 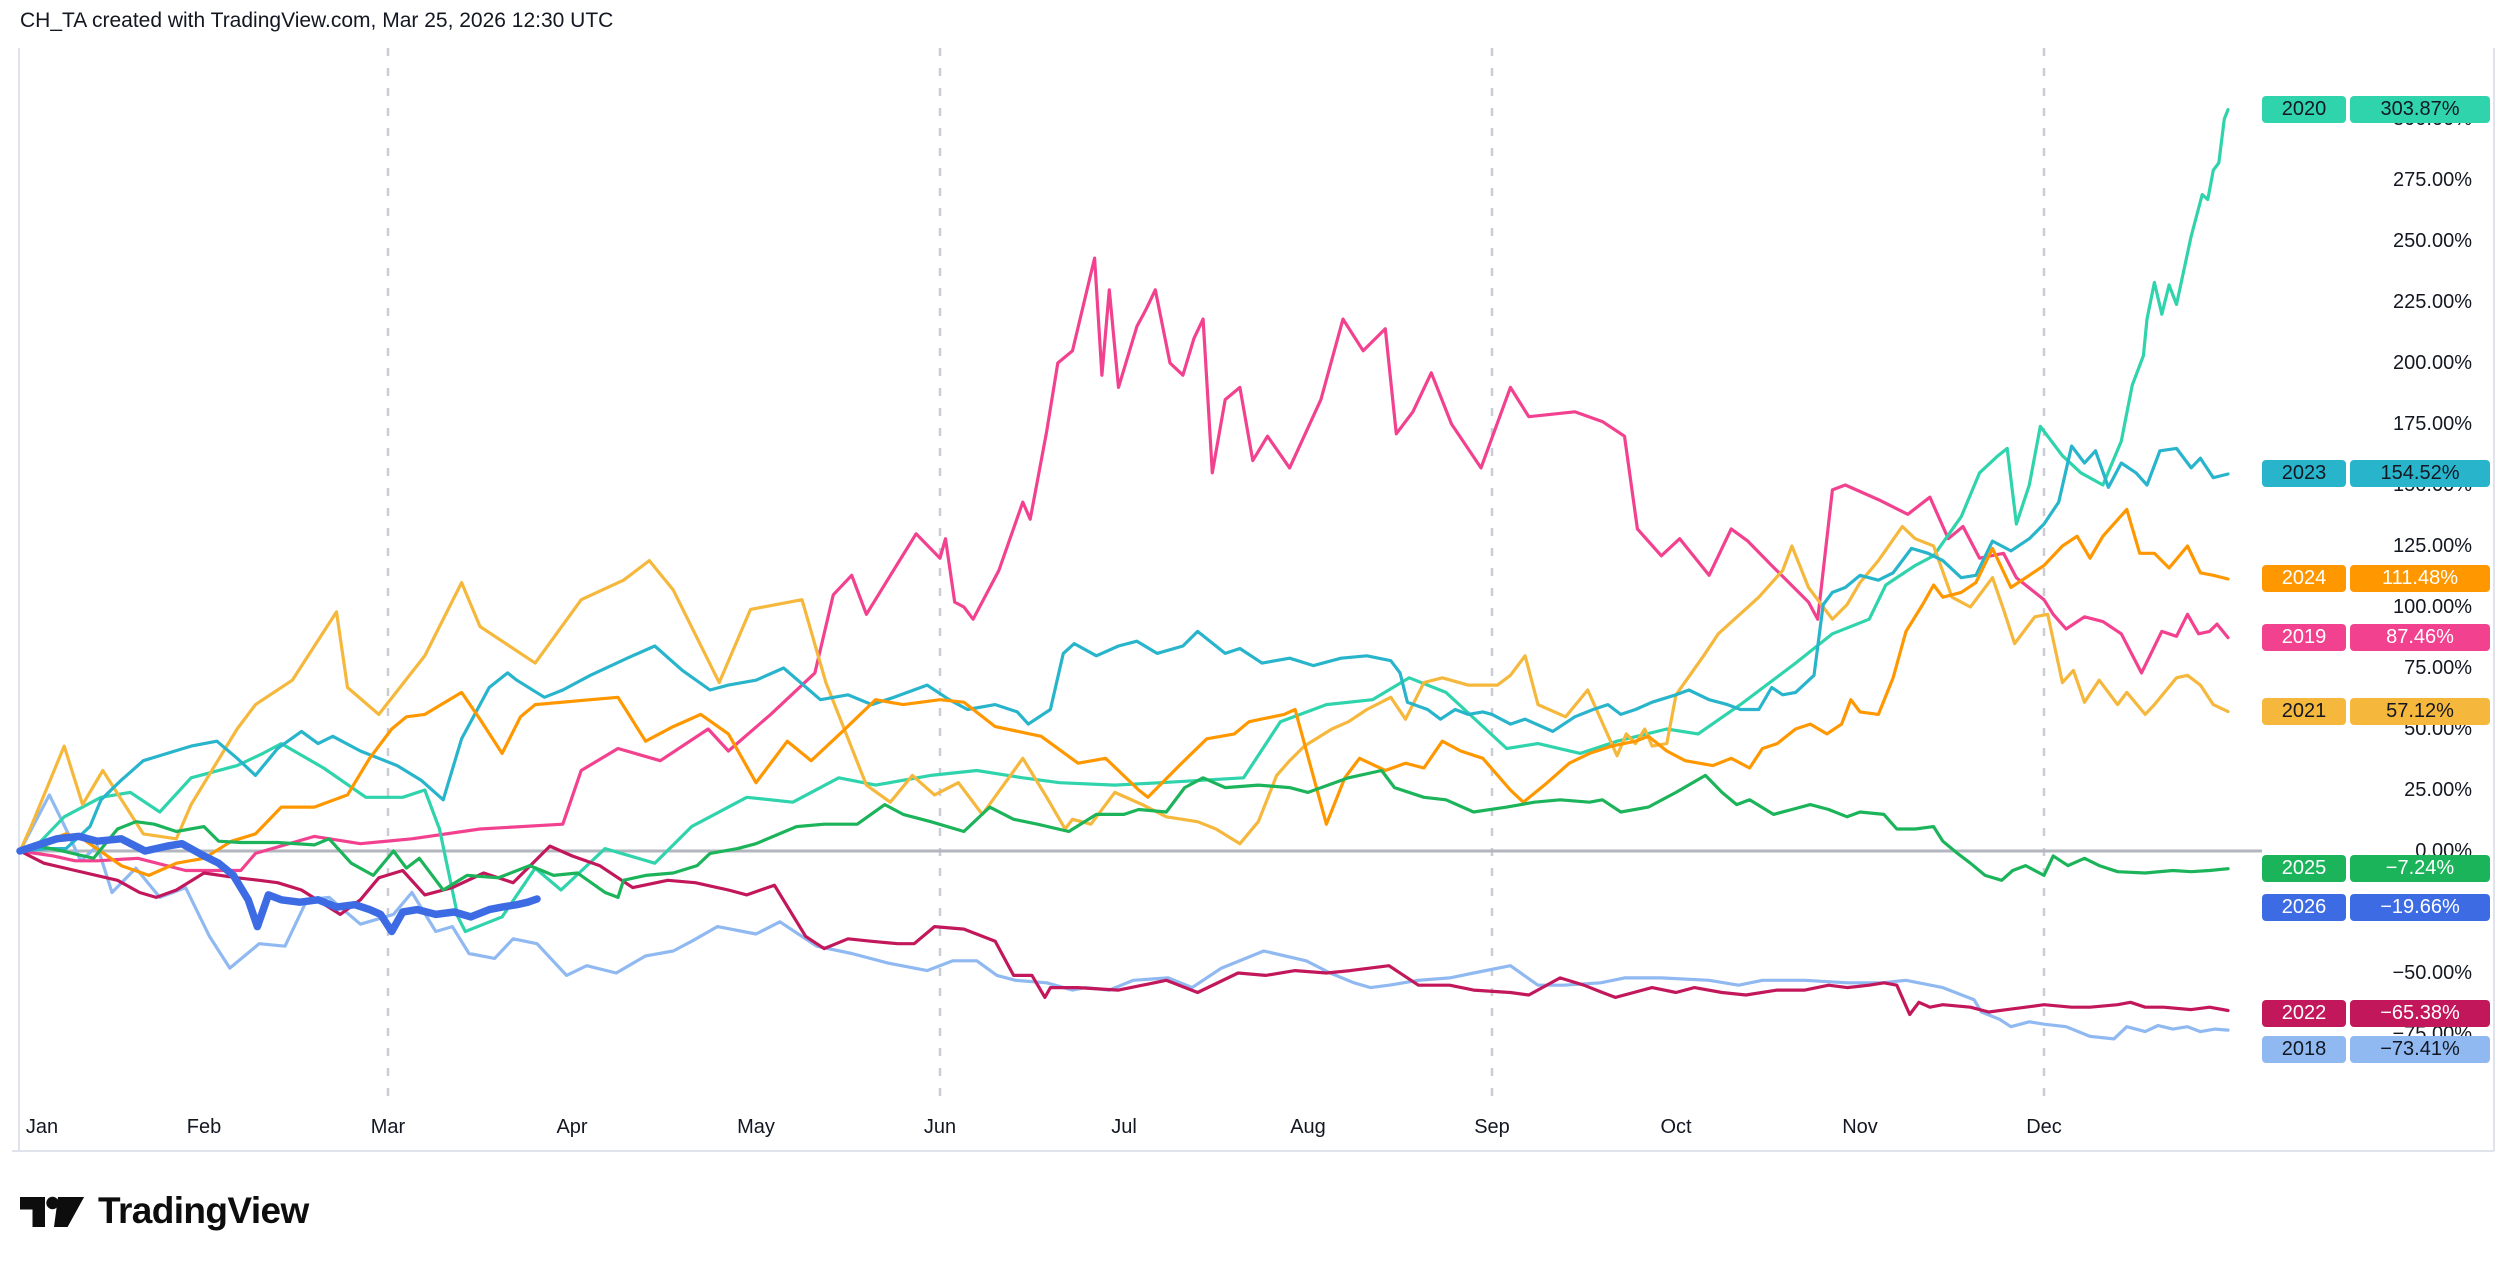 What do you see at coordinates (2432, 363) in the screenshot?
I see `y-axis-tick-label: 200.00%` at bounding box center [2432, 363].